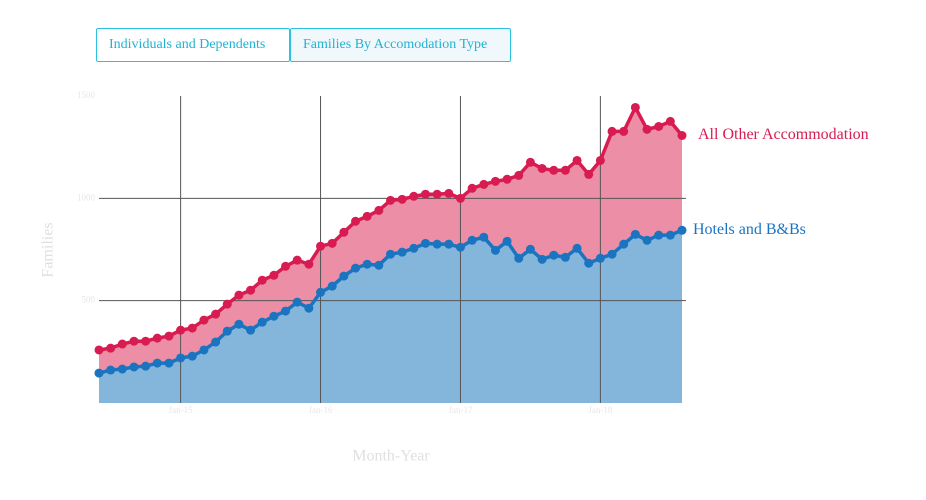  I want to click on x-tick-label: Jan-17, so click(460, 410).